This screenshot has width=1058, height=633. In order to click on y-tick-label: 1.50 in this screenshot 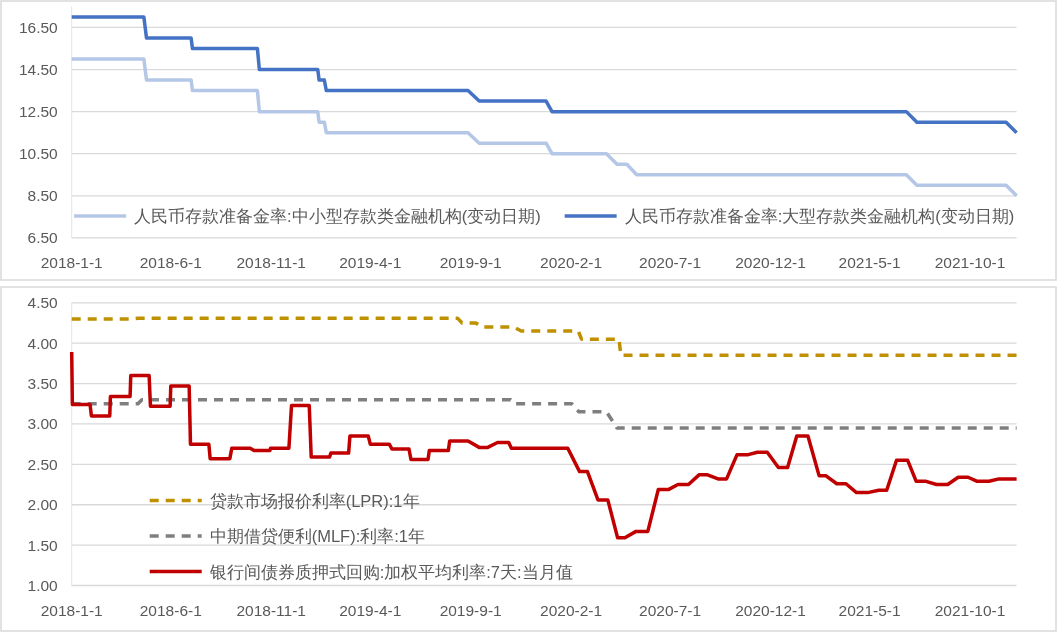, I will do `click(43, 545)`.